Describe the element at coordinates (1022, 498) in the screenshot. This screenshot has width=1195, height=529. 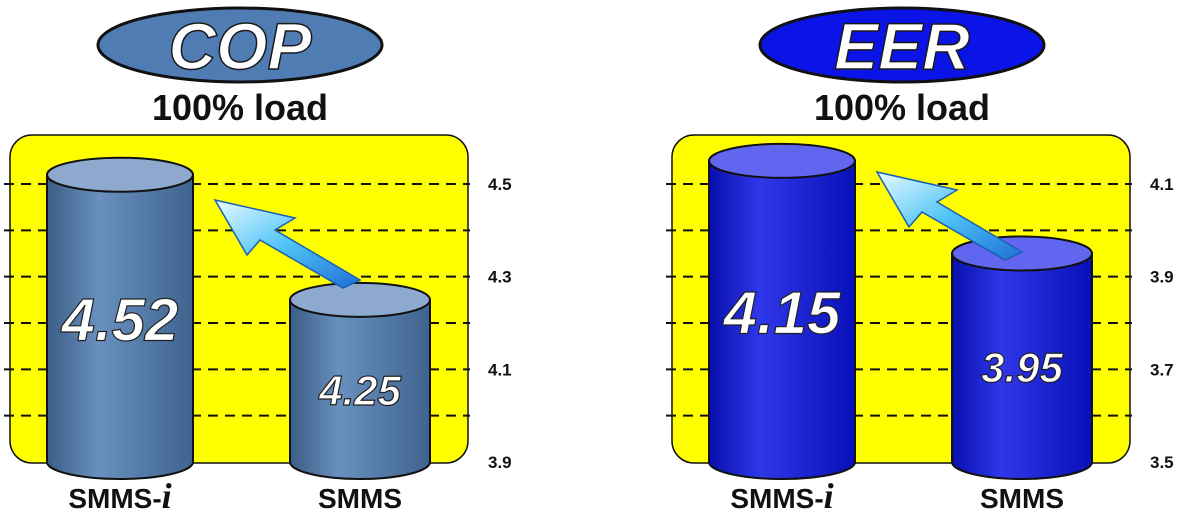
I see `eer-category-label: SMMS` at that location.